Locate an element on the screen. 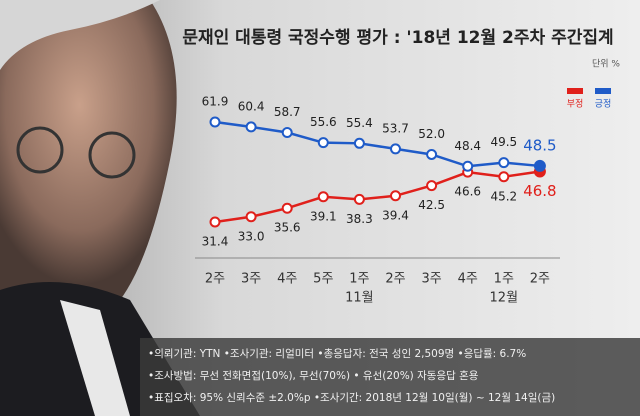 The height and width of the screenshot is (420, 640). data-label: 60.4 is located at coordinates (251, 106).